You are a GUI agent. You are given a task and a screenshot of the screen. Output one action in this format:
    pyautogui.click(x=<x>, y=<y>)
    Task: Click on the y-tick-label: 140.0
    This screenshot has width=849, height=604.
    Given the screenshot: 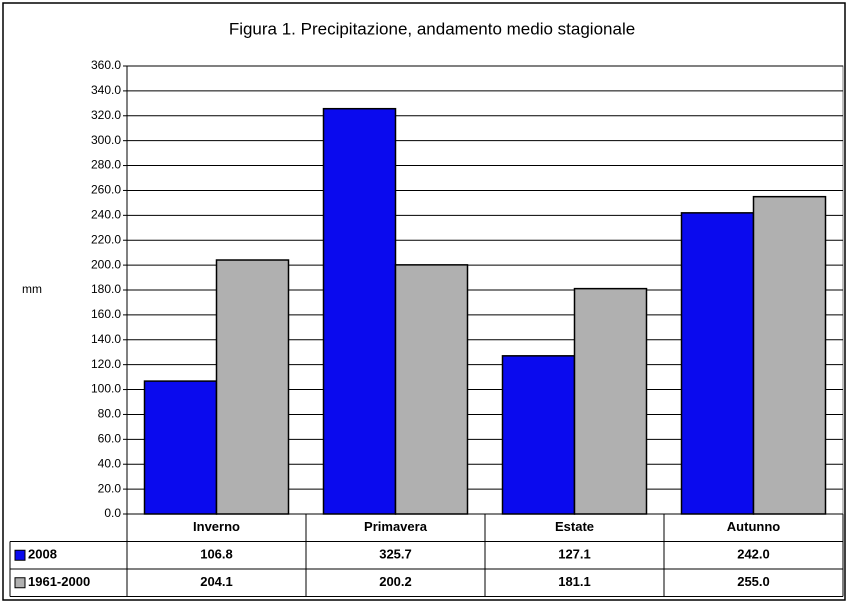 What is the action you would take?
    pyautogui.click(x=106, y=339)
    